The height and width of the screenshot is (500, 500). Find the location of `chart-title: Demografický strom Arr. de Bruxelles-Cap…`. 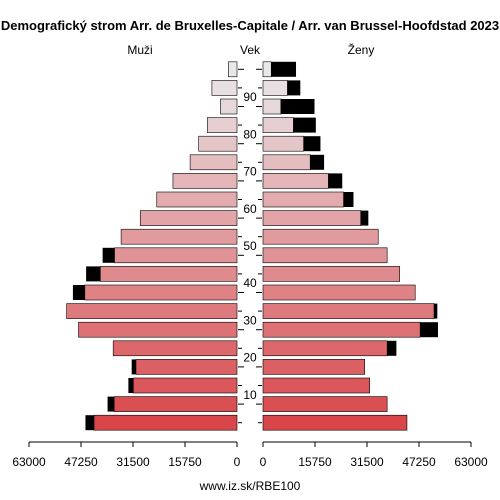

chart-title: Demografický strom Arr. de Bruxelles-Cap… is located at coordinates (250, 25).